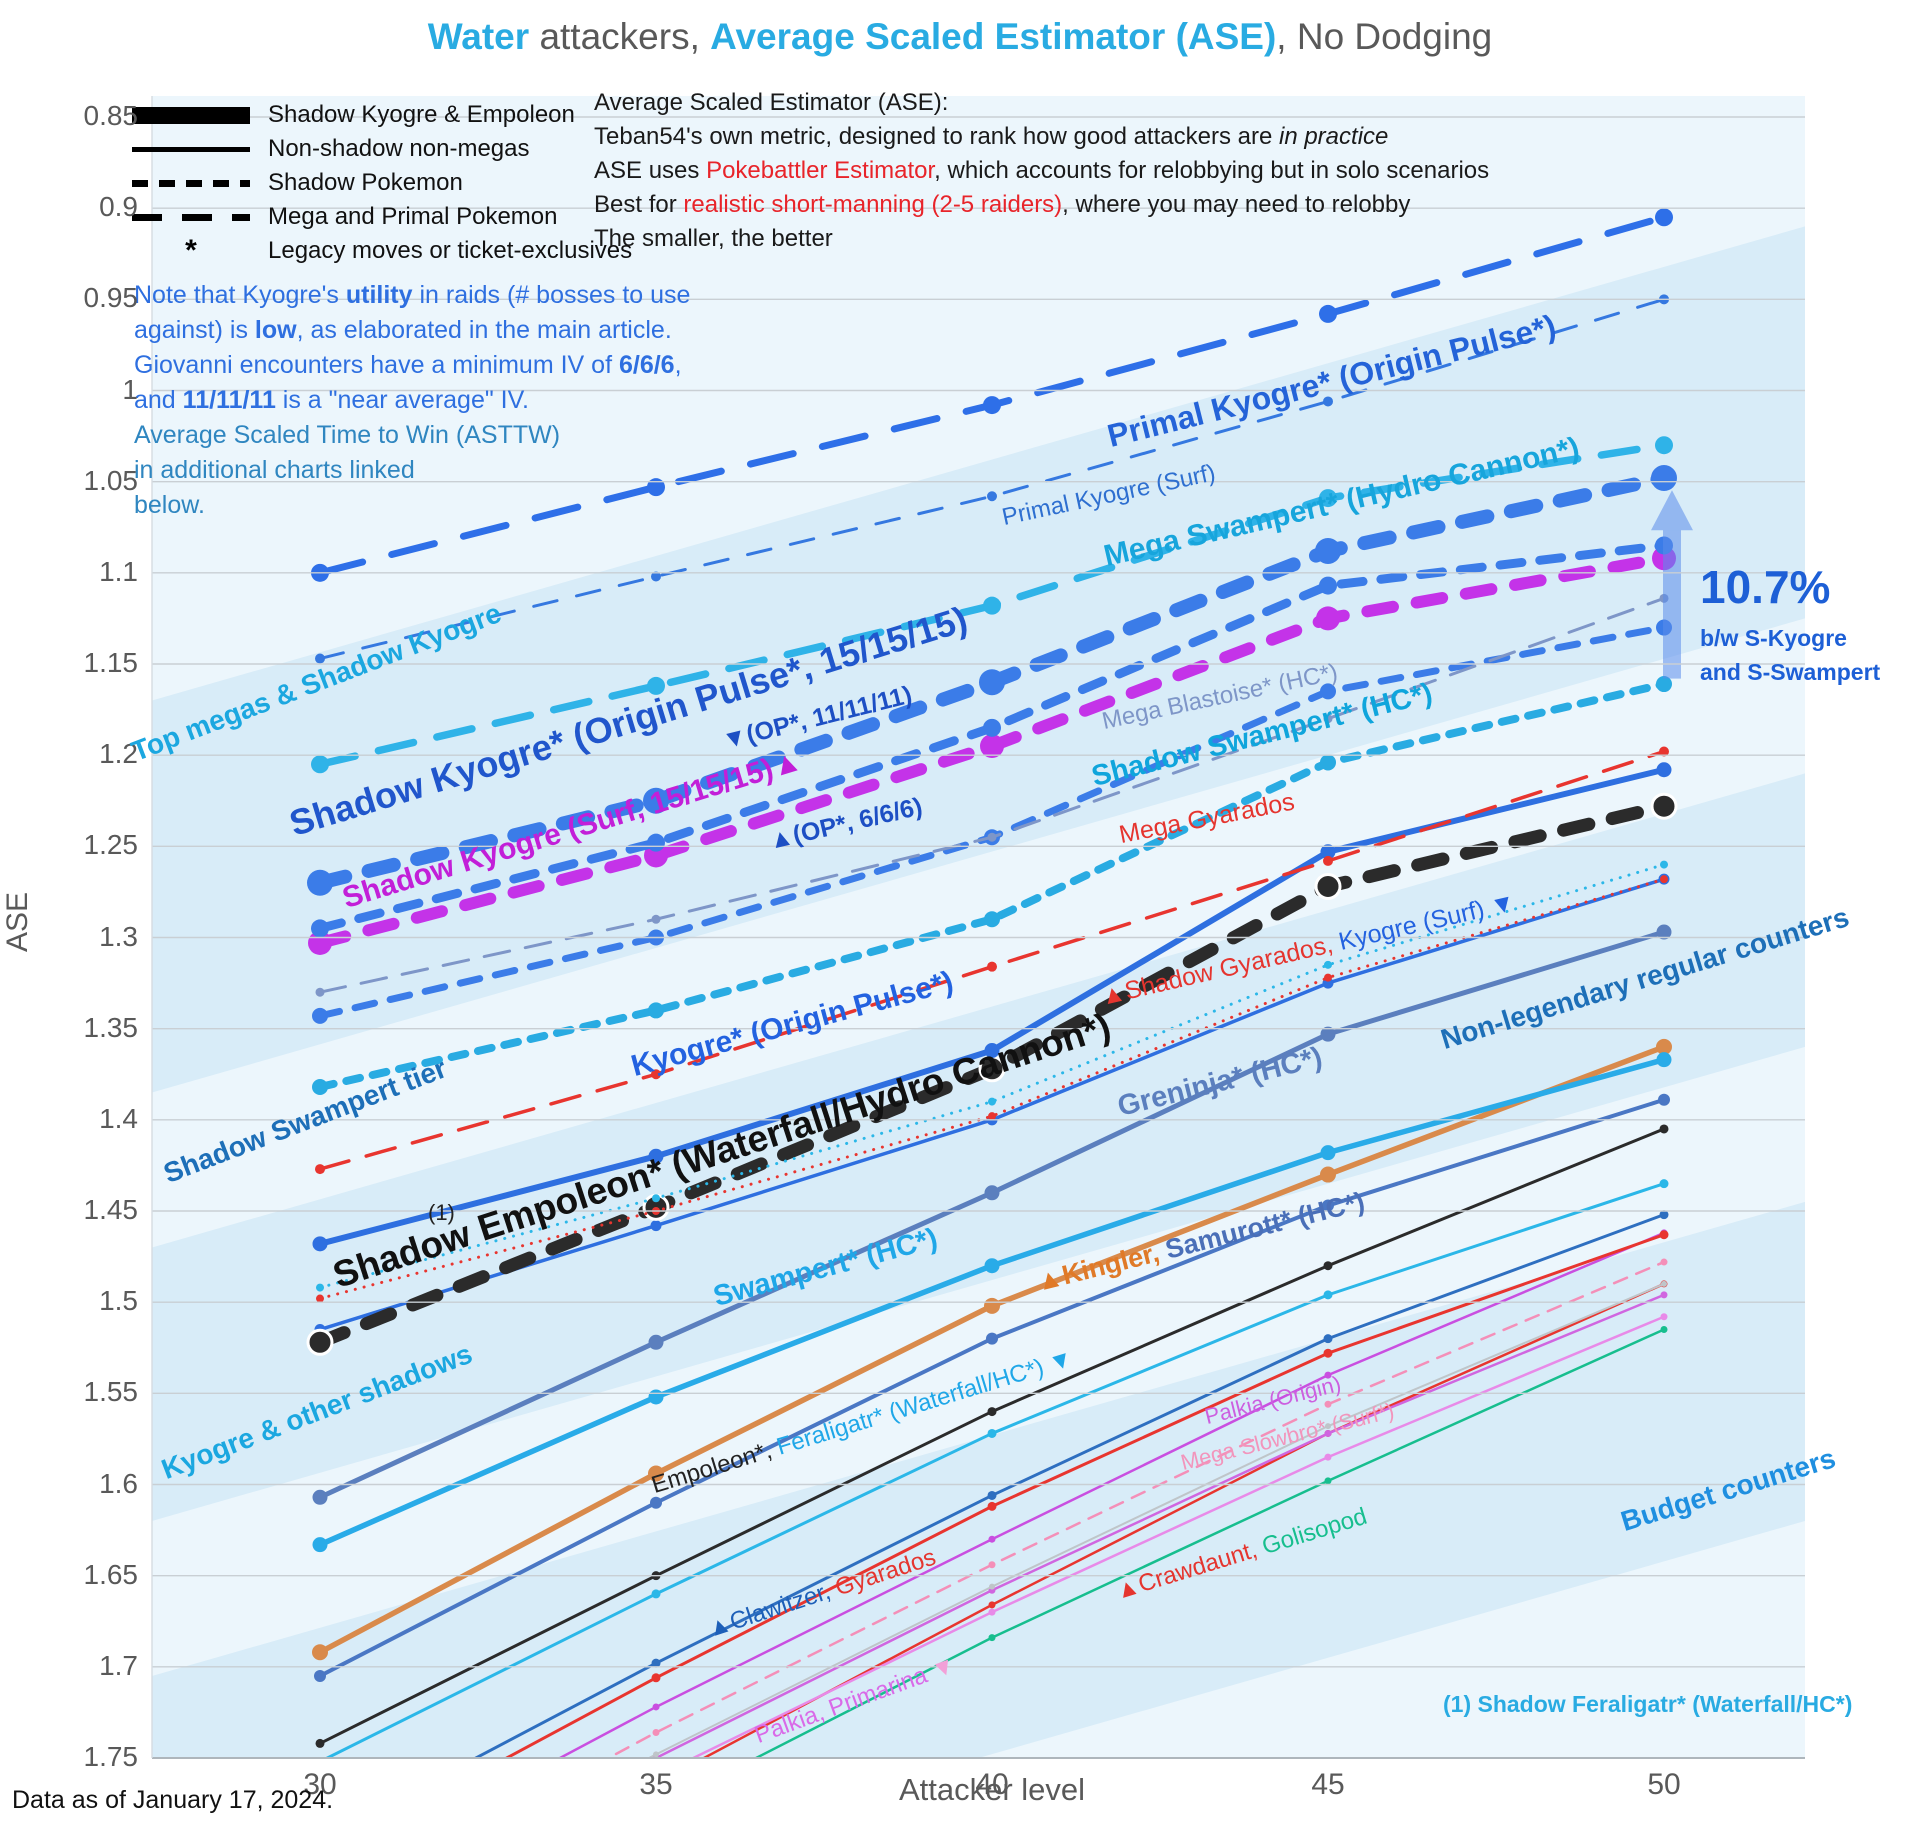 This screenshot has width=1920, height=1822. I want to click on text-part: utility, so click(379, 295).